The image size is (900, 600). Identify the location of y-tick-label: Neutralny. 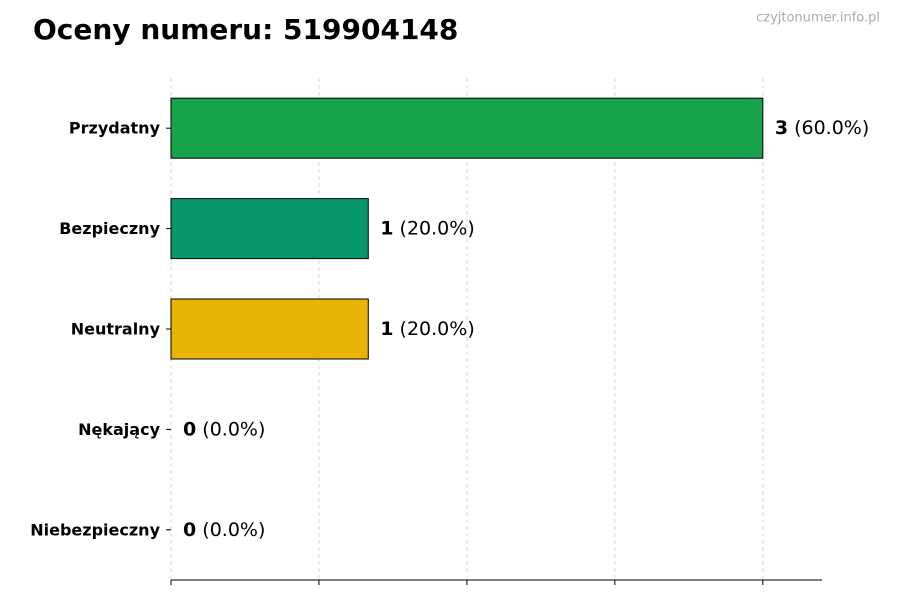
(116, 329).